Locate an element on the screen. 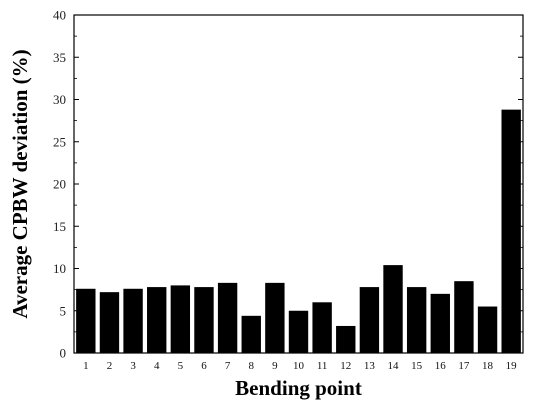 This screenshot has width=533, height=406. x-tick-label: 15 is located at coordinates (417, 366).